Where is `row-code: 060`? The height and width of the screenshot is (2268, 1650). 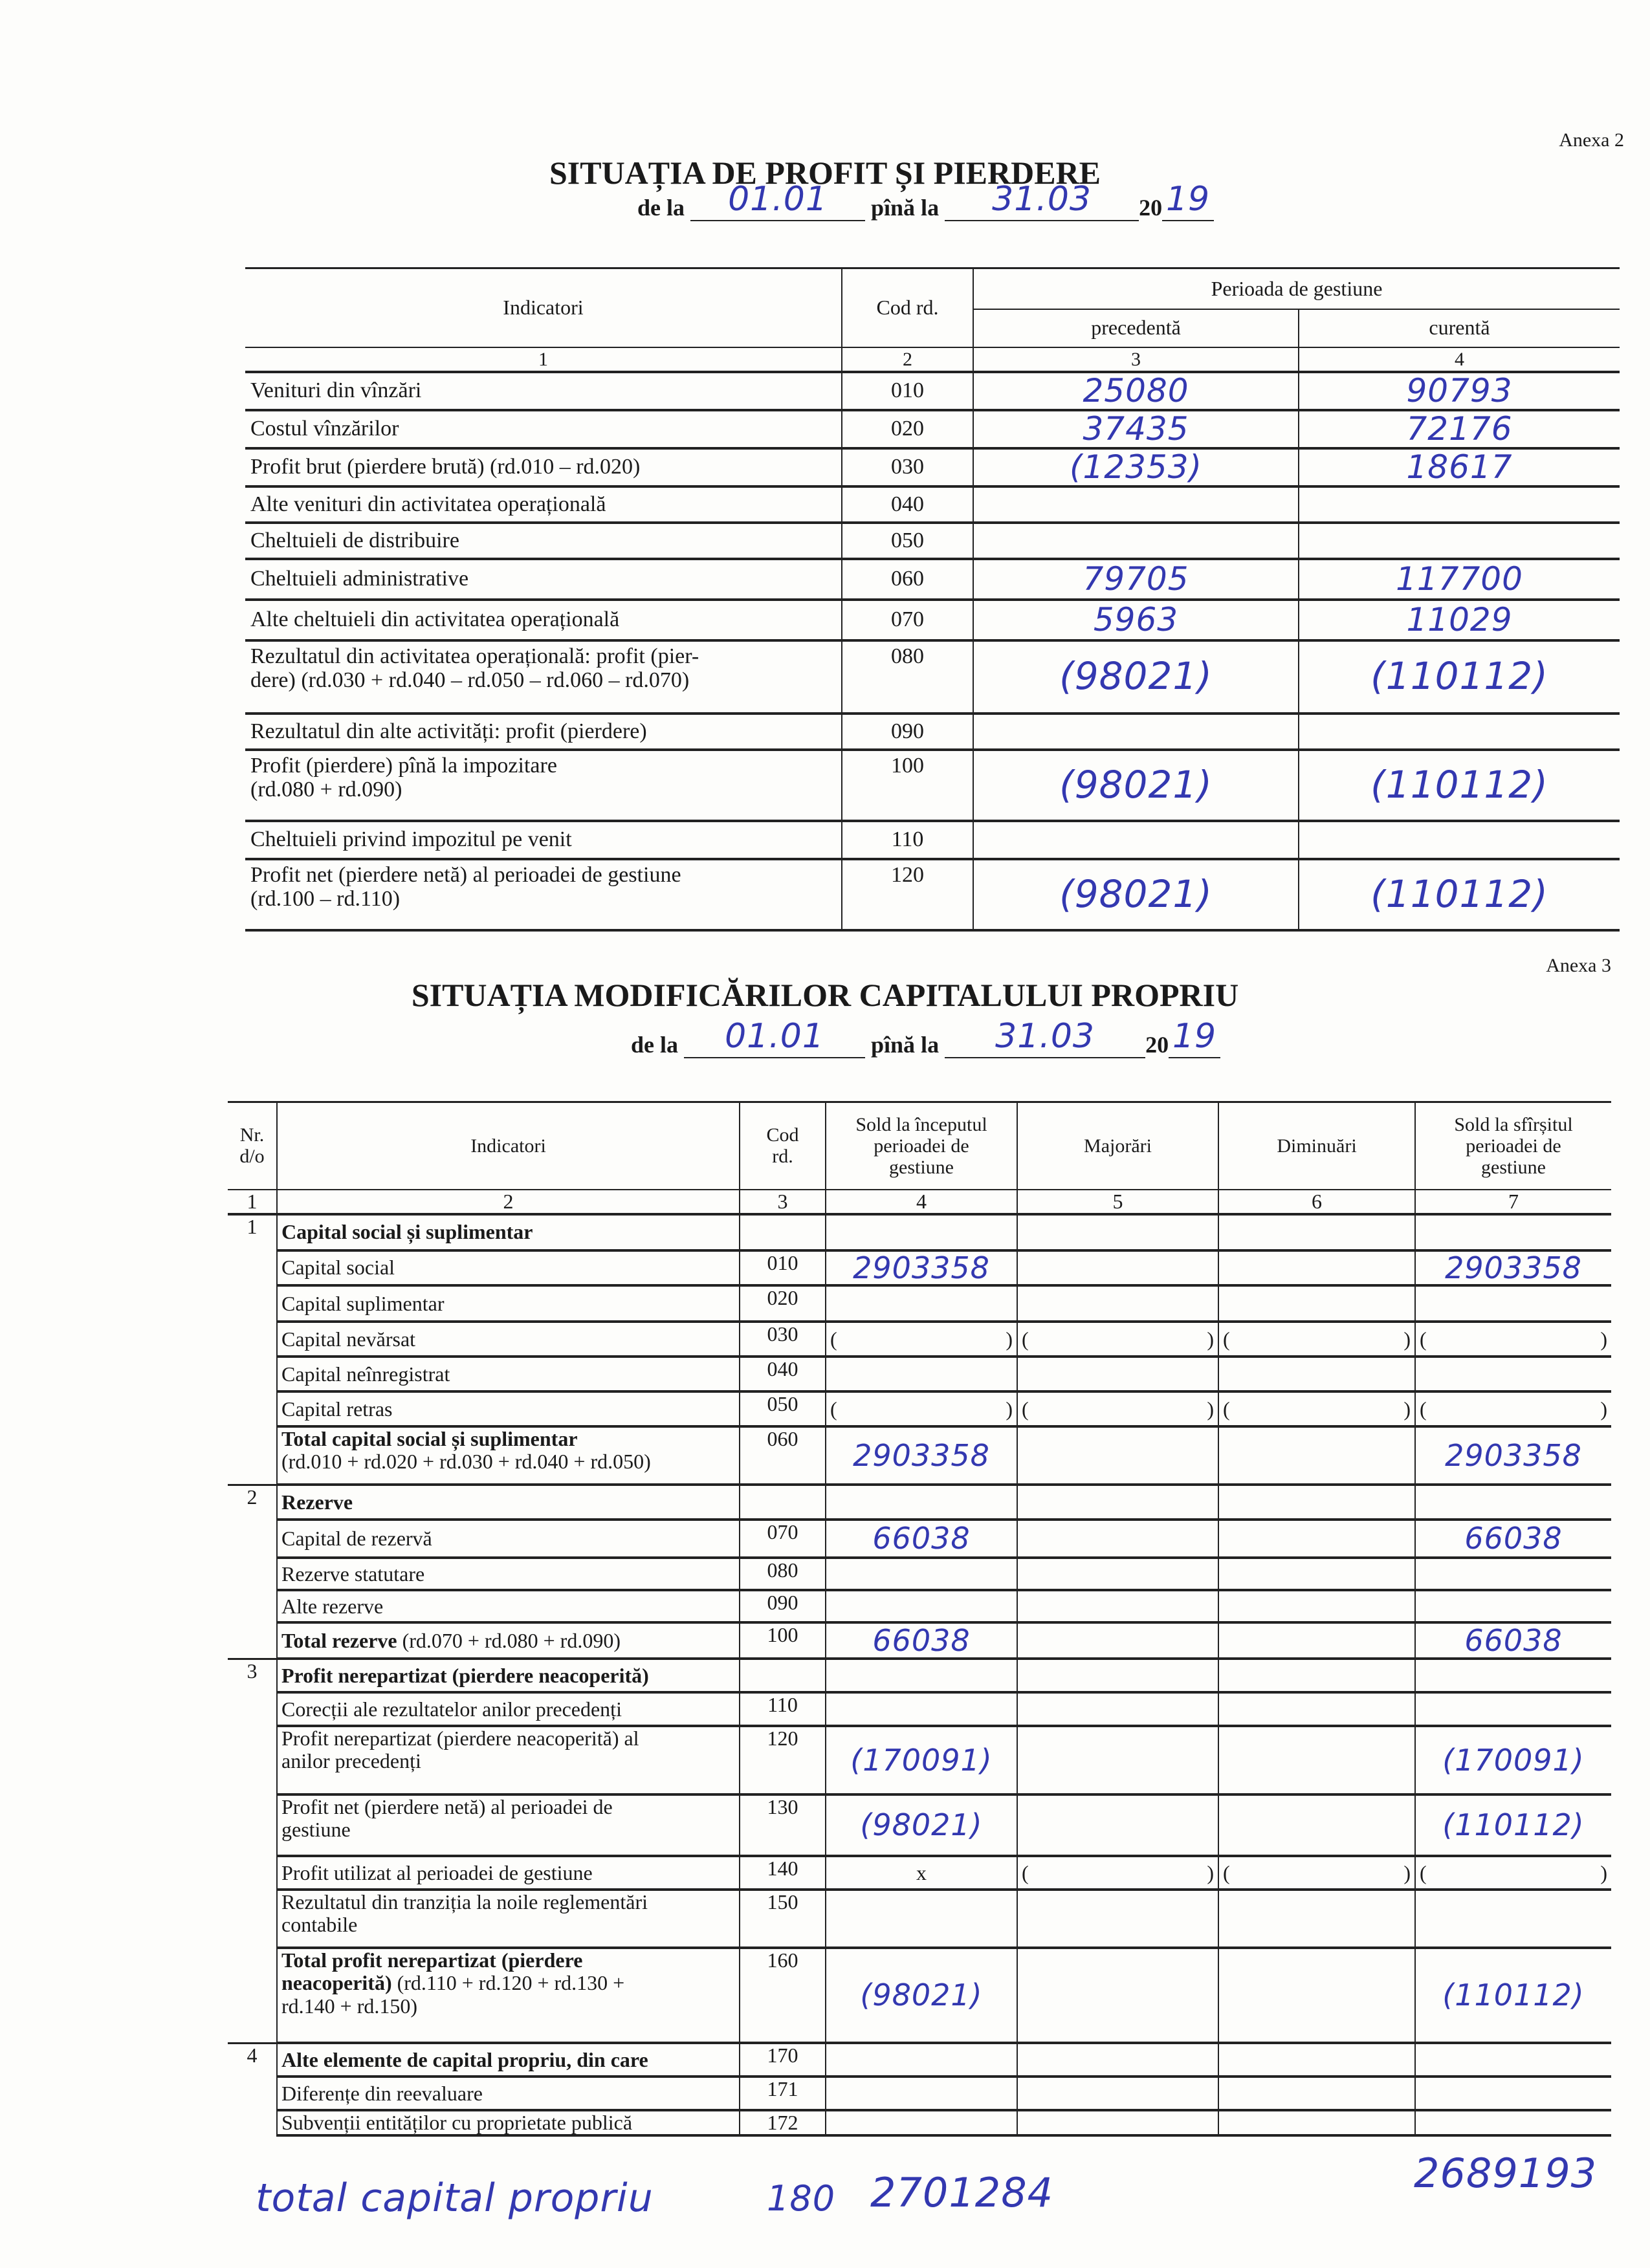
row-code: 060 is located at coordinates (782, 1457).